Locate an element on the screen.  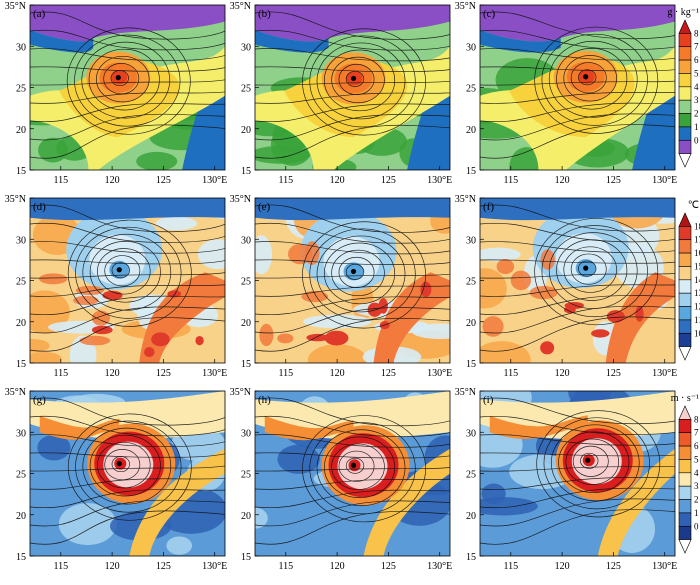
map-panel: (a) 15 20 25 30 35°N 115 120 125 130°E is located at coordinates (116, 93).